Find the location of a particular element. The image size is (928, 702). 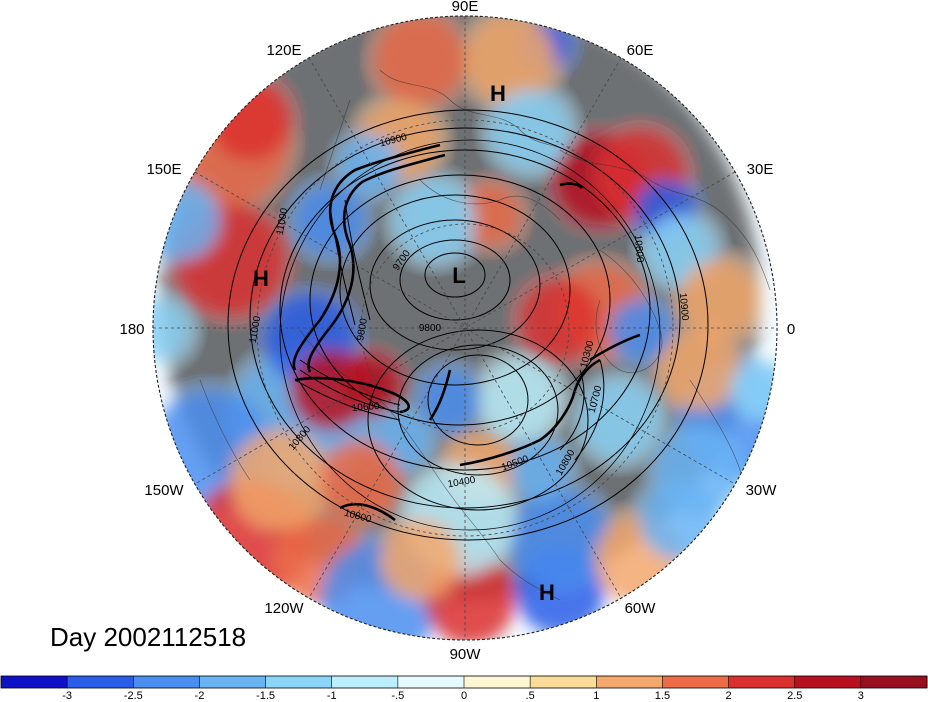

lon-label-60e: 60E is located at coordinates (640, 50).